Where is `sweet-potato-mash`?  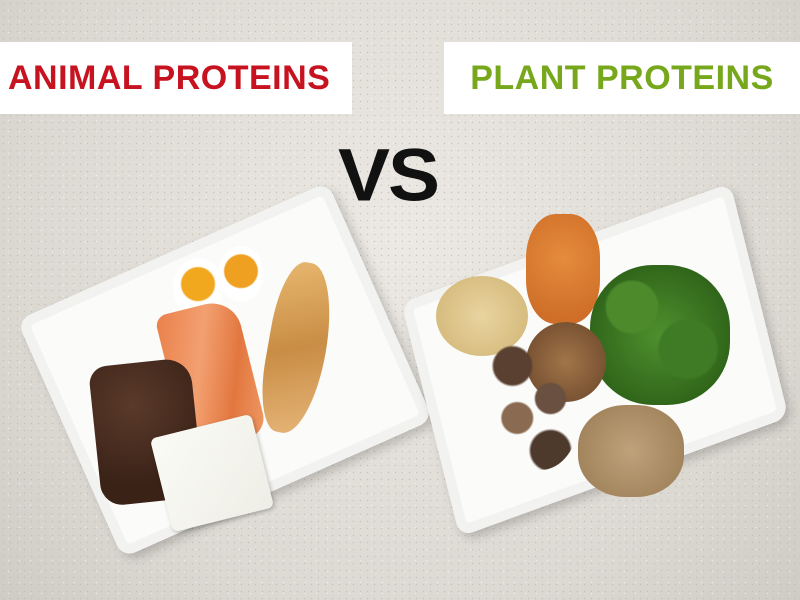
sweet-potato-mash is located at coordinates (563, 269).